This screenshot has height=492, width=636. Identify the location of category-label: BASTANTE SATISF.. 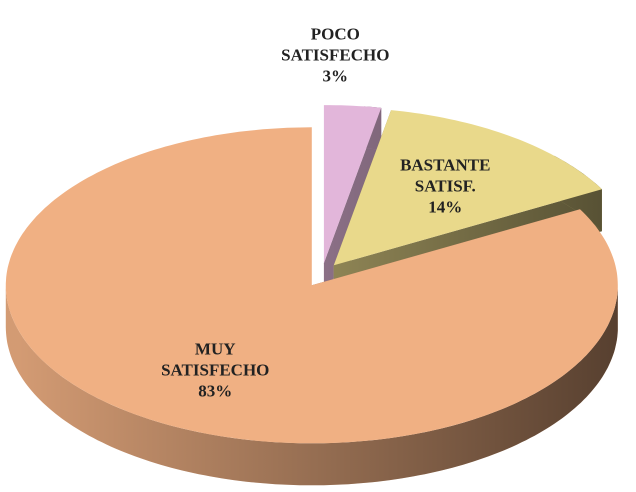
(445, 175).